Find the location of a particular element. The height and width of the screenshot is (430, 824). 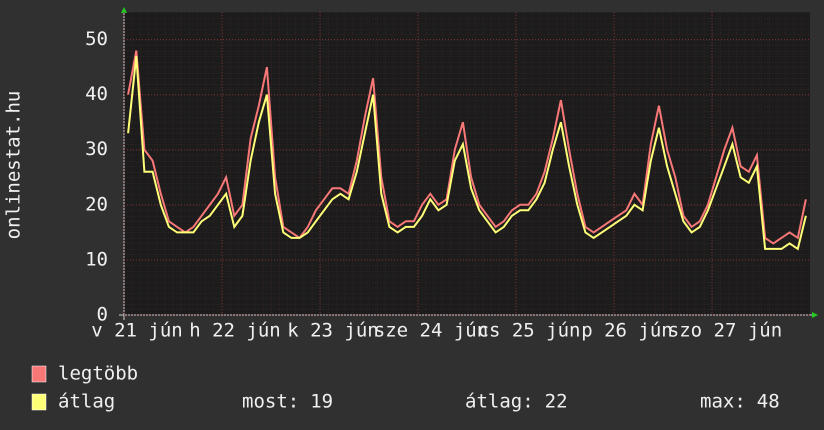

stat-value: 22 is located at coordinates (556, 402).